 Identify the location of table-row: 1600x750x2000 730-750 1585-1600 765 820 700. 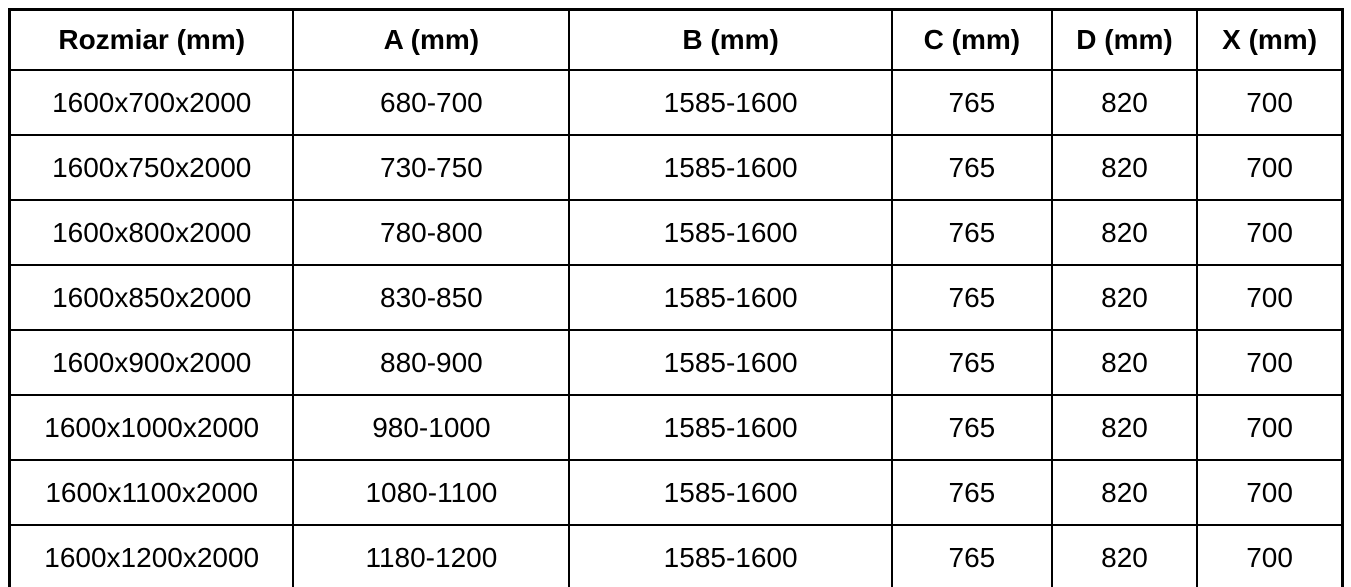
(676, 167).